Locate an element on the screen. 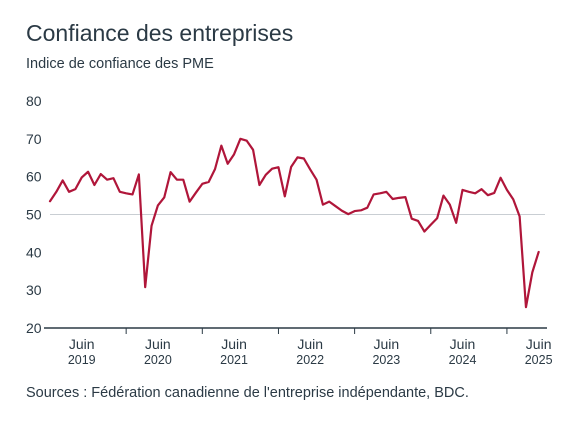  chart-title: Confiance des entreprises is located at coordinates (160, 33).